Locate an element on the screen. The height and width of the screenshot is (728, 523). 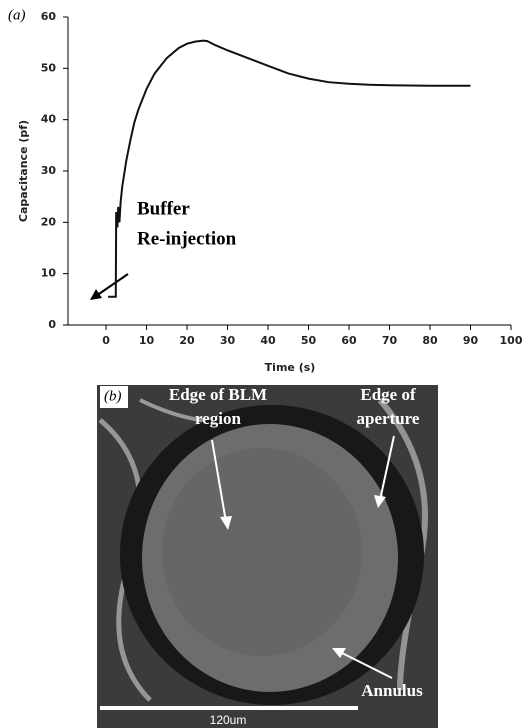
annotation: Re-injection is located at coordinates (187, 238).